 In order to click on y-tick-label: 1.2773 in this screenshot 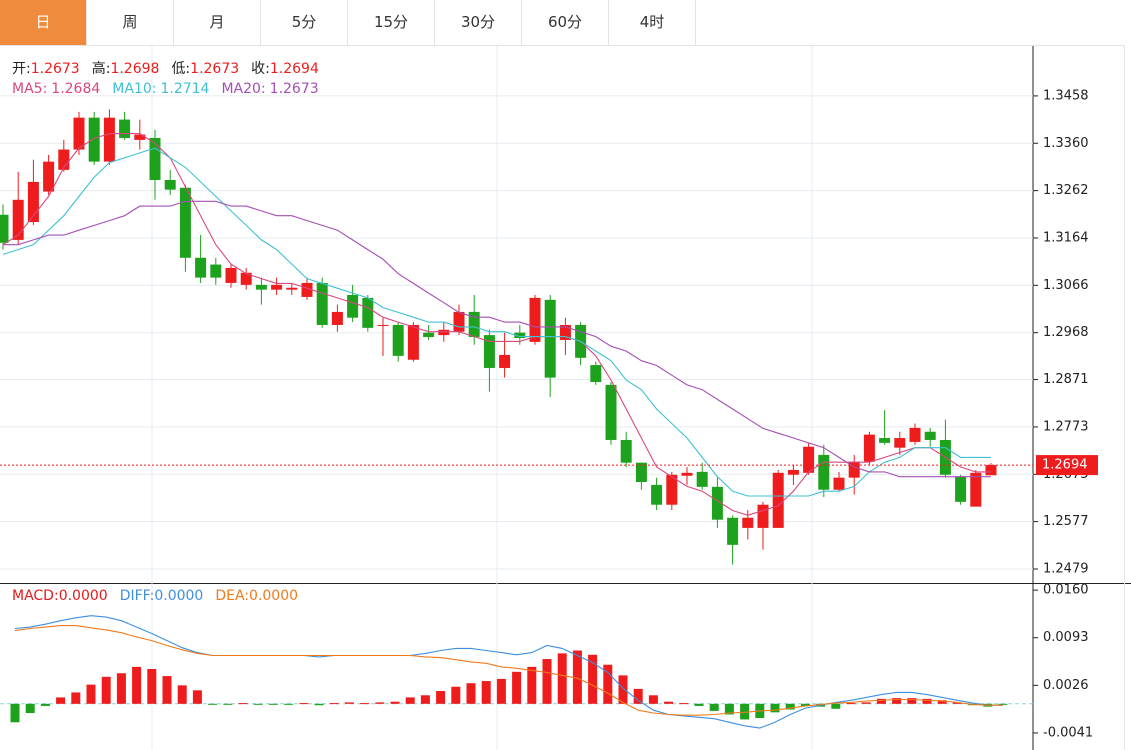, I will do `click(1066, 426)`.